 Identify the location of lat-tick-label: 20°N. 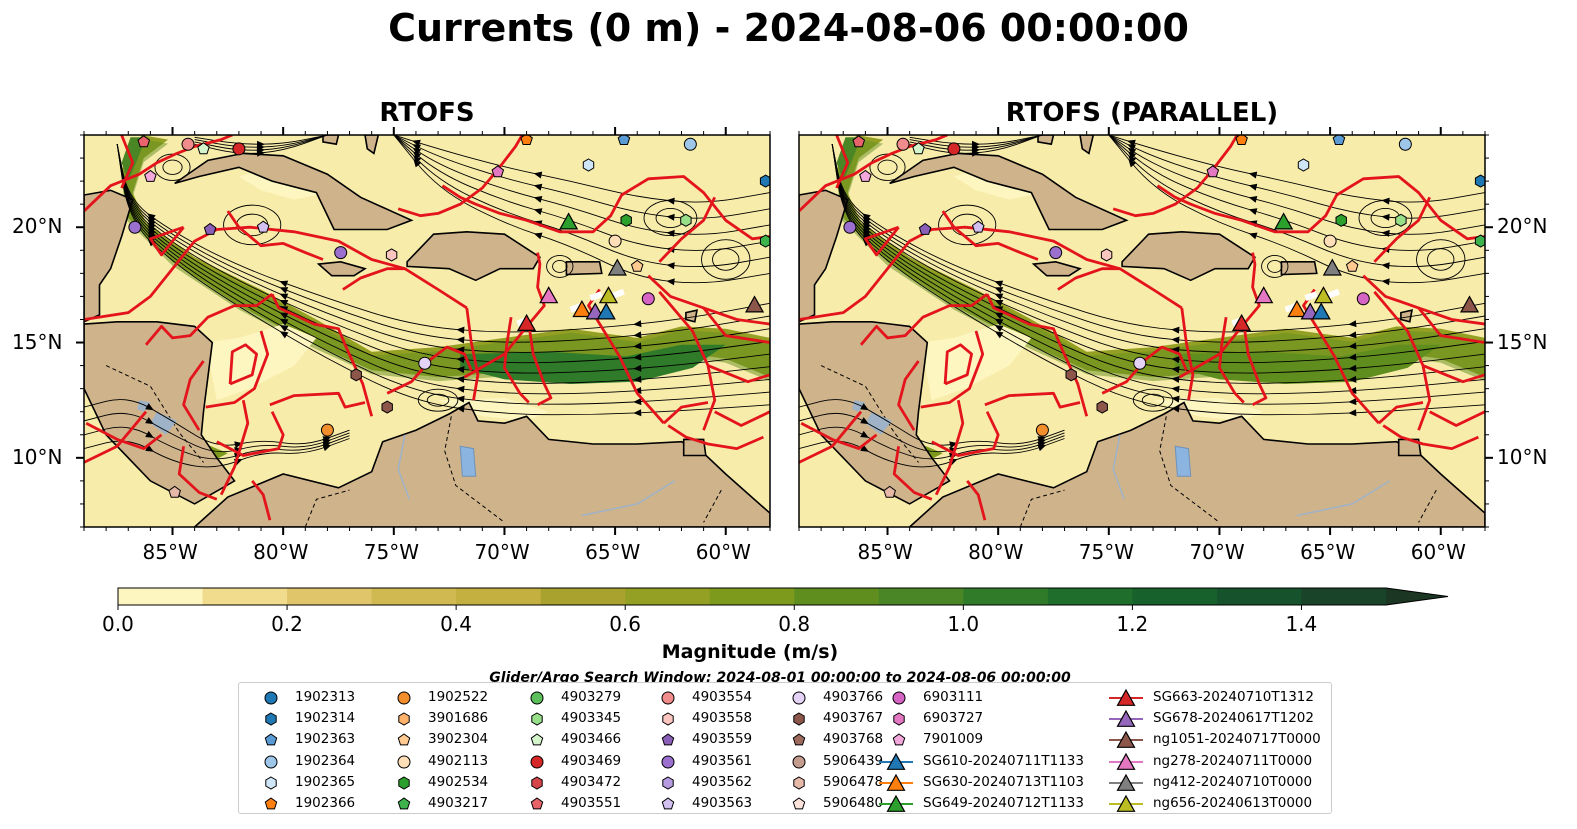
(1522, 226).